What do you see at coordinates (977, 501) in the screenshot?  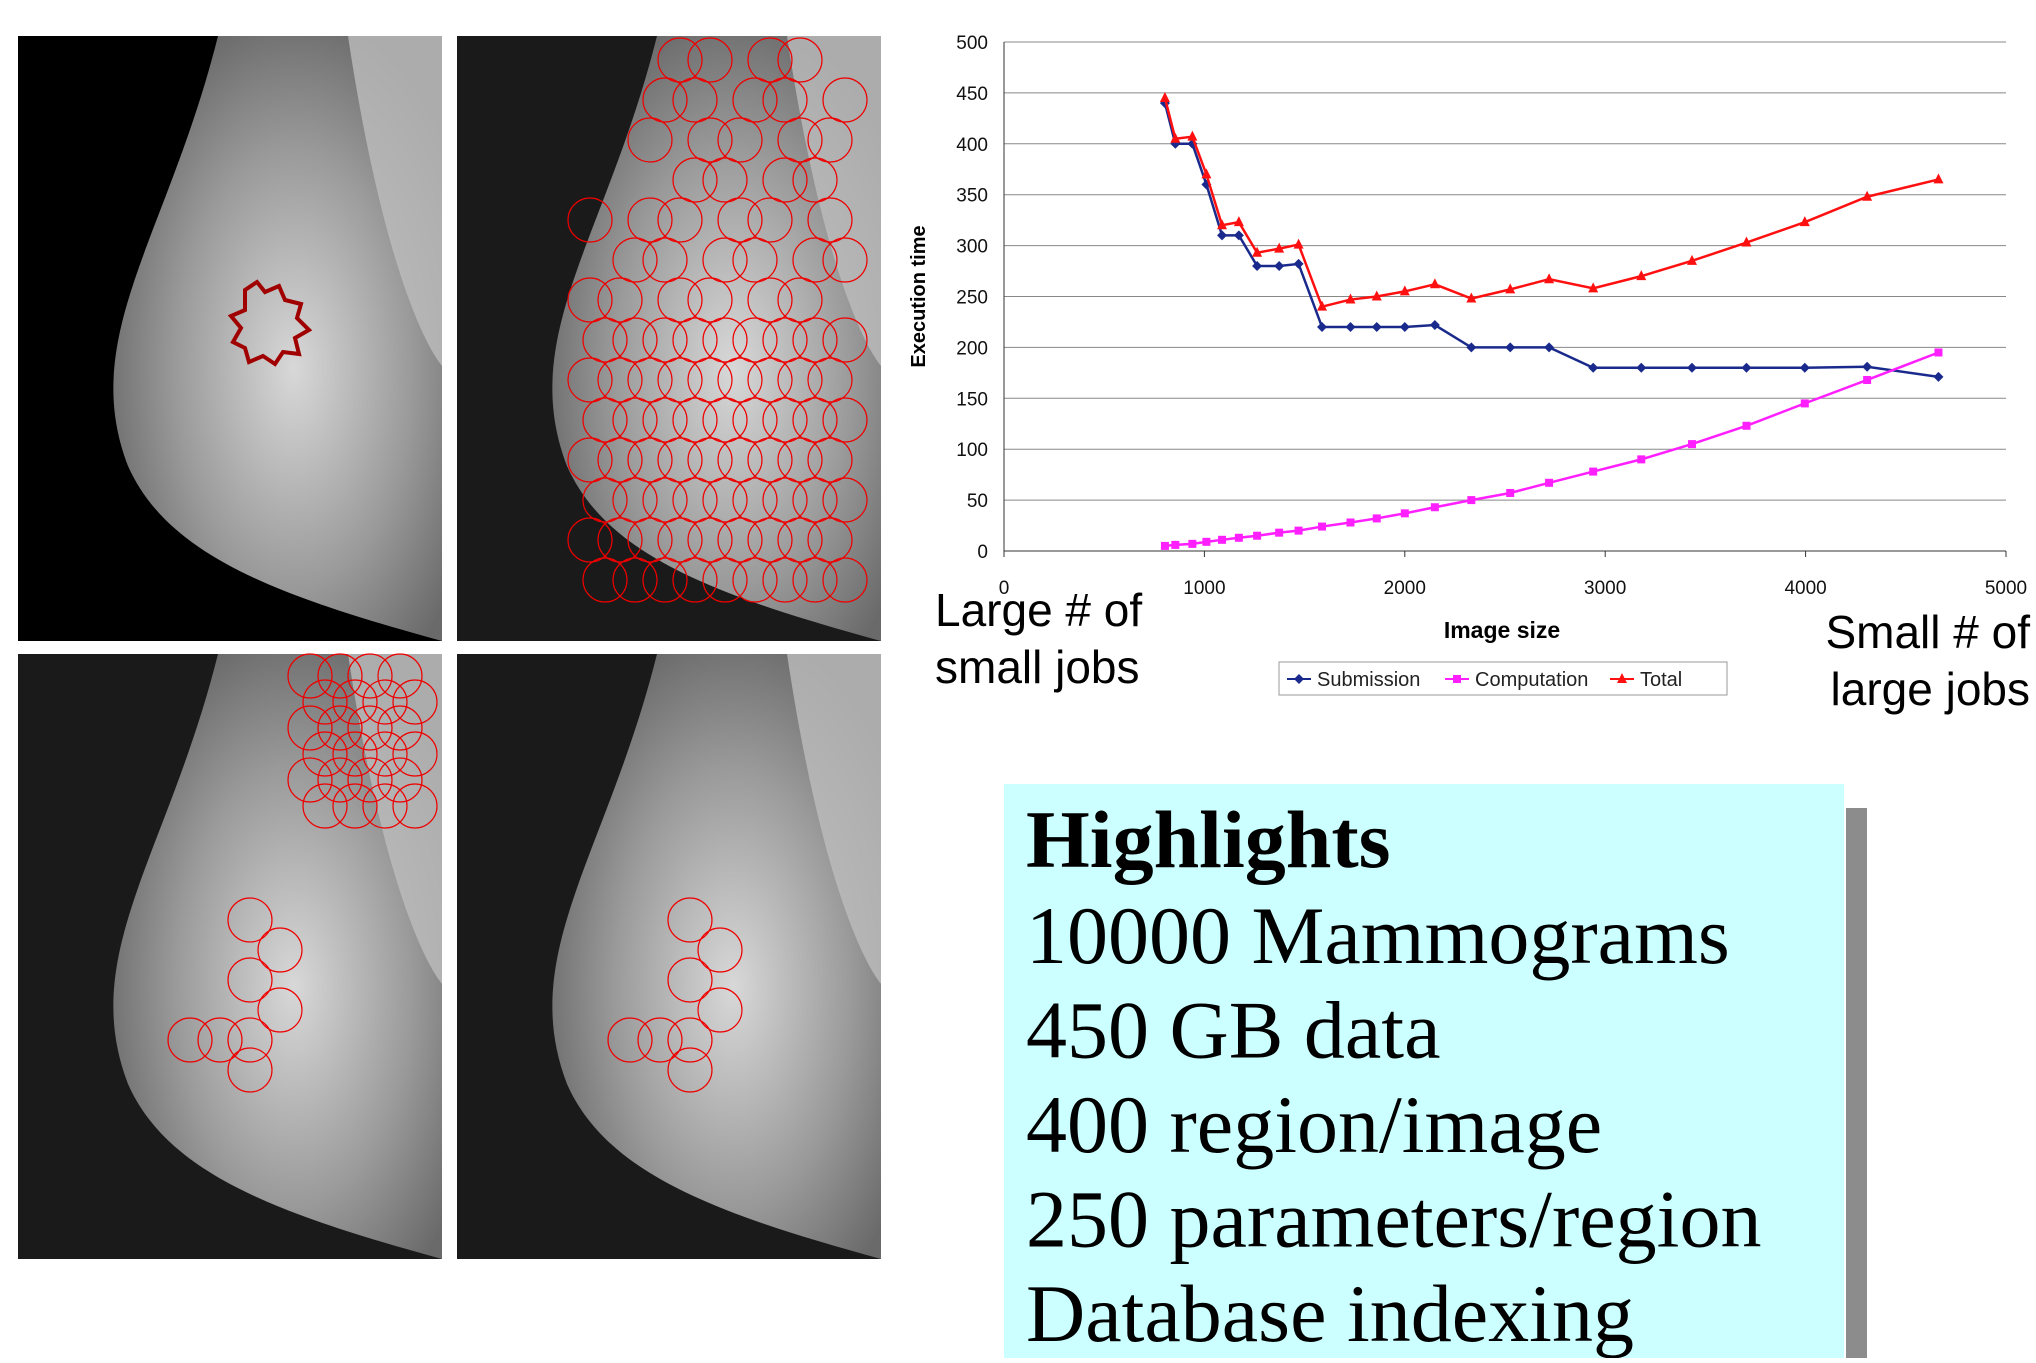 I see `y-tick-label: 50` at bounding box center [977, 501].